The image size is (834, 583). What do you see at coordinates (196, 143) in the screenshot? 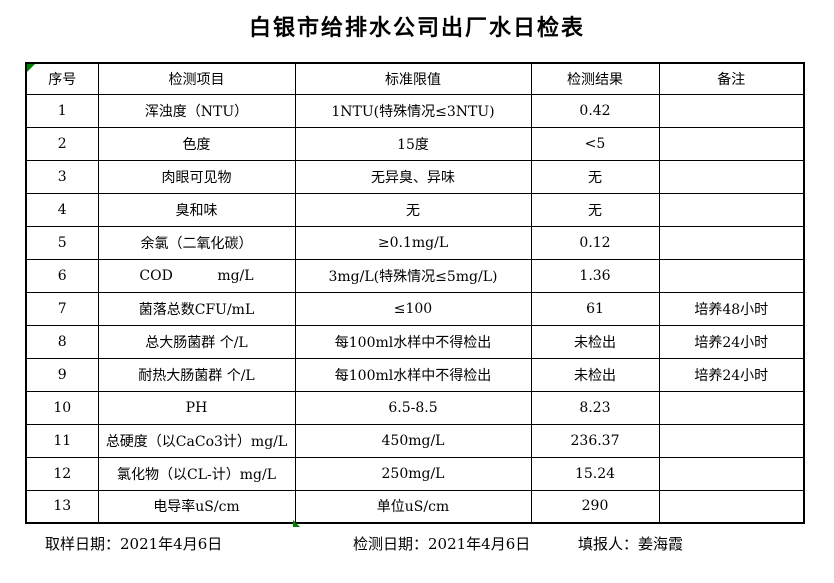
I see `cell-item: 色度` at bounding box center [196, 143].